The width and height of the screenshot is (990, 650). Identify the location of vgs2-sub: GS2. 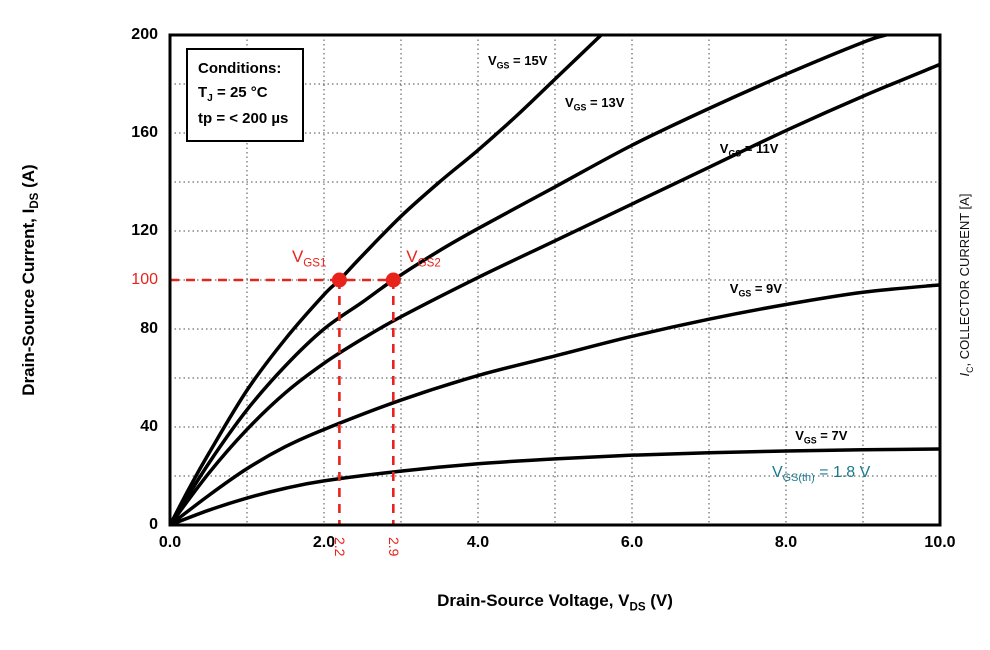
(429, 263).